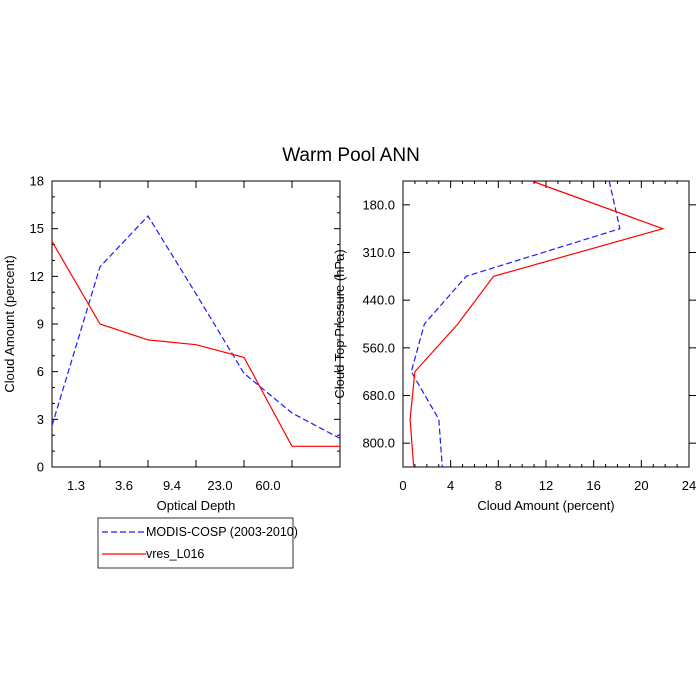 The height and width of the screenshot is (700, 700). I want to click on right-x-tick-label: 24, so click(689, 485).